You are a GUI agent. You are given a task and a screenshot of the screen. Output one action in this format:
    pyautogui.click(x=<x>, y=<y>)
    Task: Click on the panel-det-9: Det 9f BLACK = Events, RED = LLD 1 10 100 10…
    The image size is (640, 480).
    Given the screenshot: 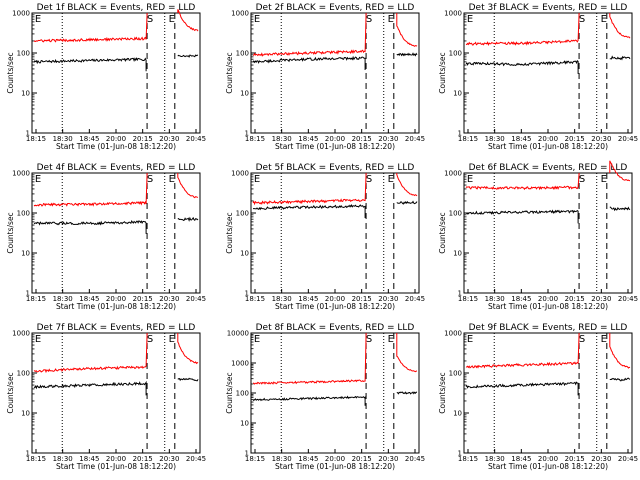 What is the action you would take?
    pyautogui.click(x=538, y=397)
    